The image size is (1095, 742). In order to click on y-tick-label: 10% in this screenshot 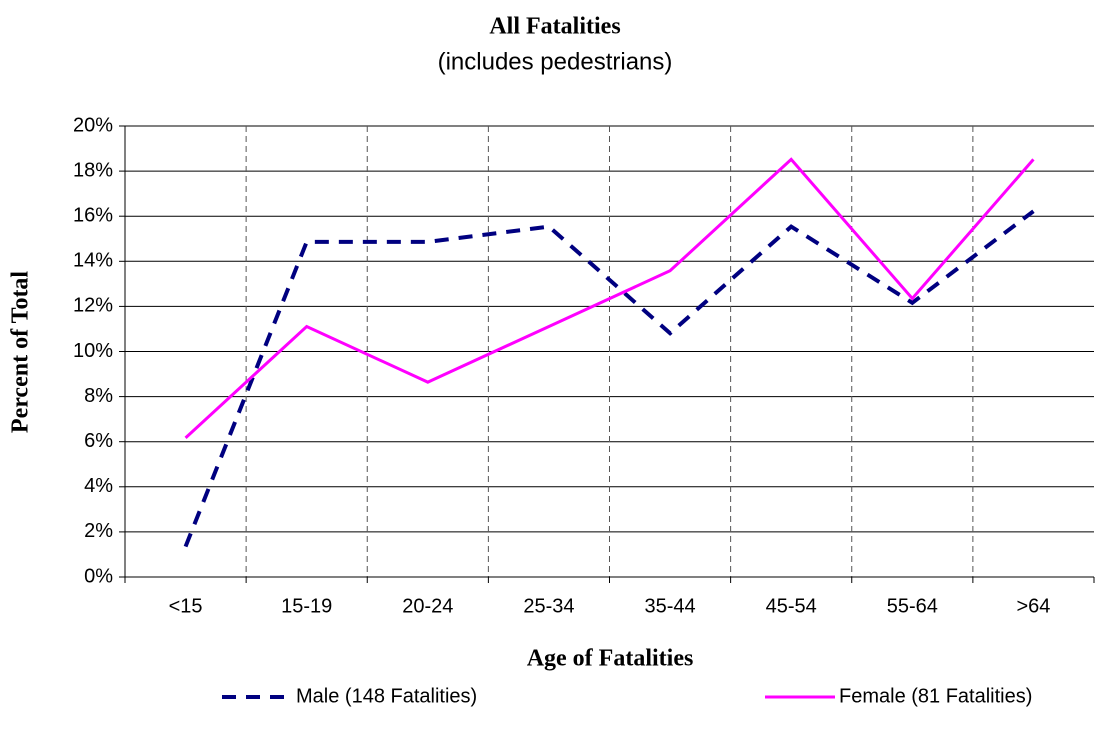, I will do `click(93, 351)`.